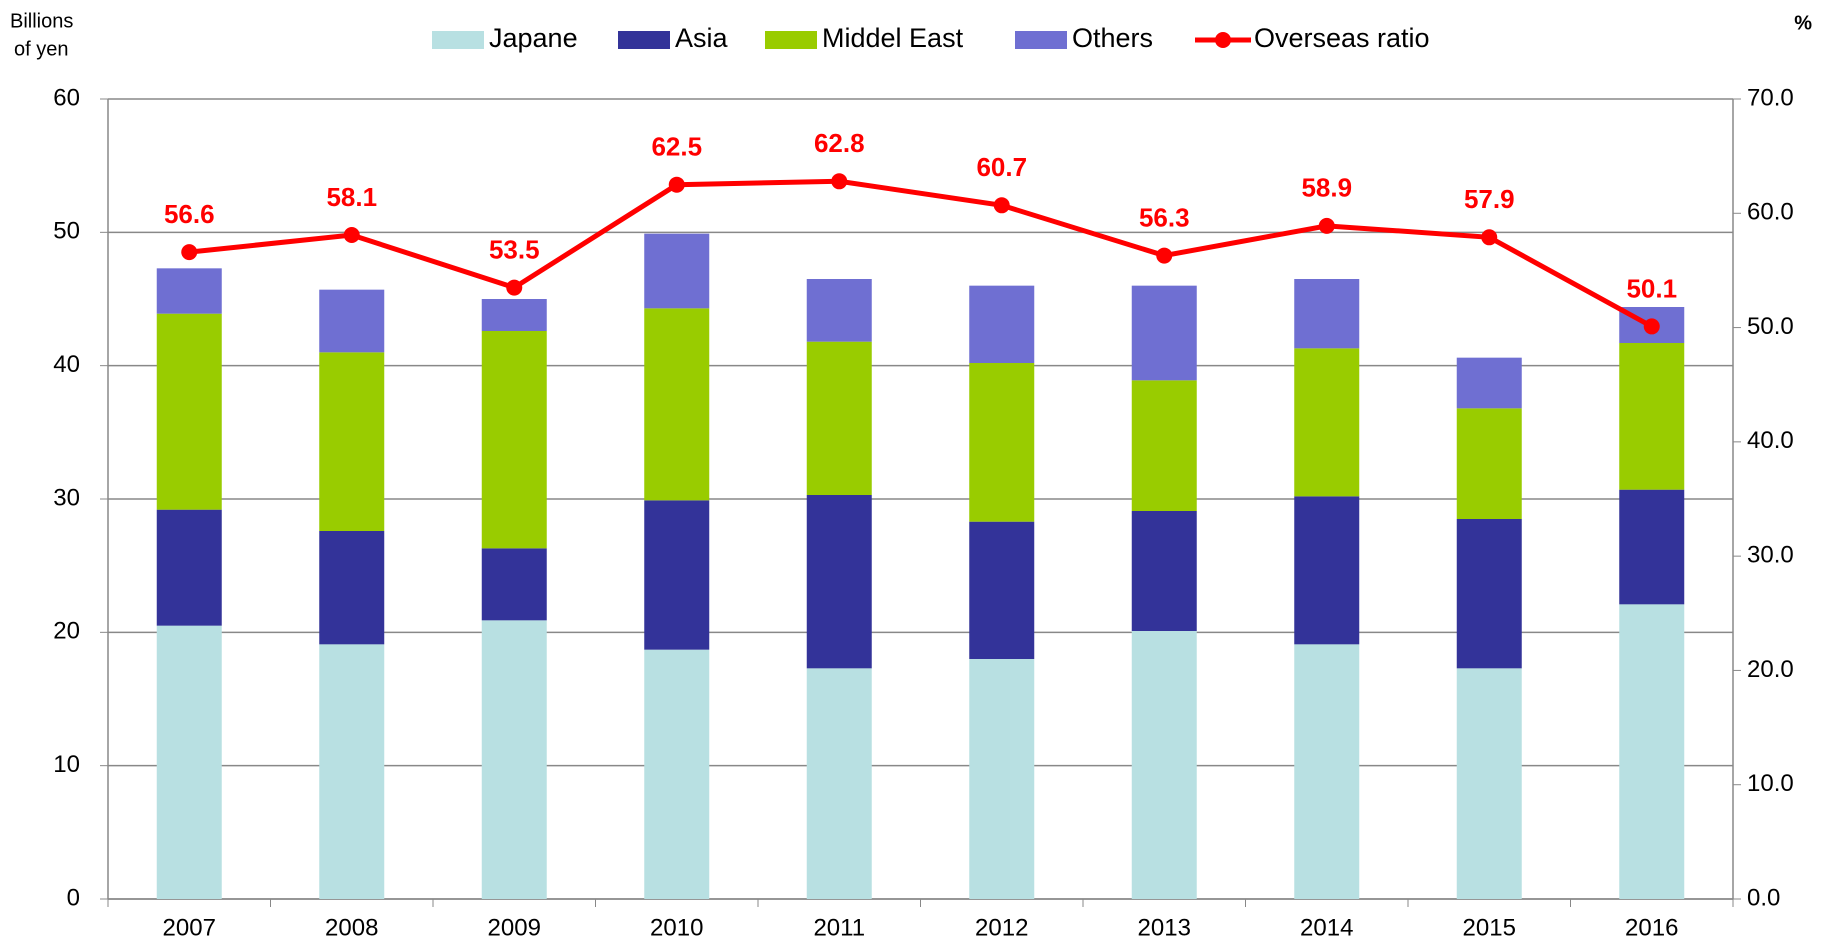 The image size is (1824, 944). What do you see at coordinates (1164, 217) in the screenshot?
I see `data-label: 56.3` at bounding box center [1164, 217].